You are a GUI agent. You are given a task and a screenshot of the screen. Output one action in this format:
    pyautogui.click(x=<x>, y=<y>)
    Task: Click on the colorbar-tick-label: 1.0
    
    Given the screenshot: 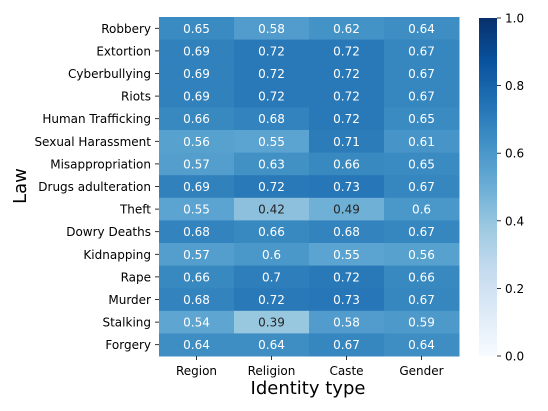 What is the action you would take?
    pyautogui.click(x=514, y=19)
    